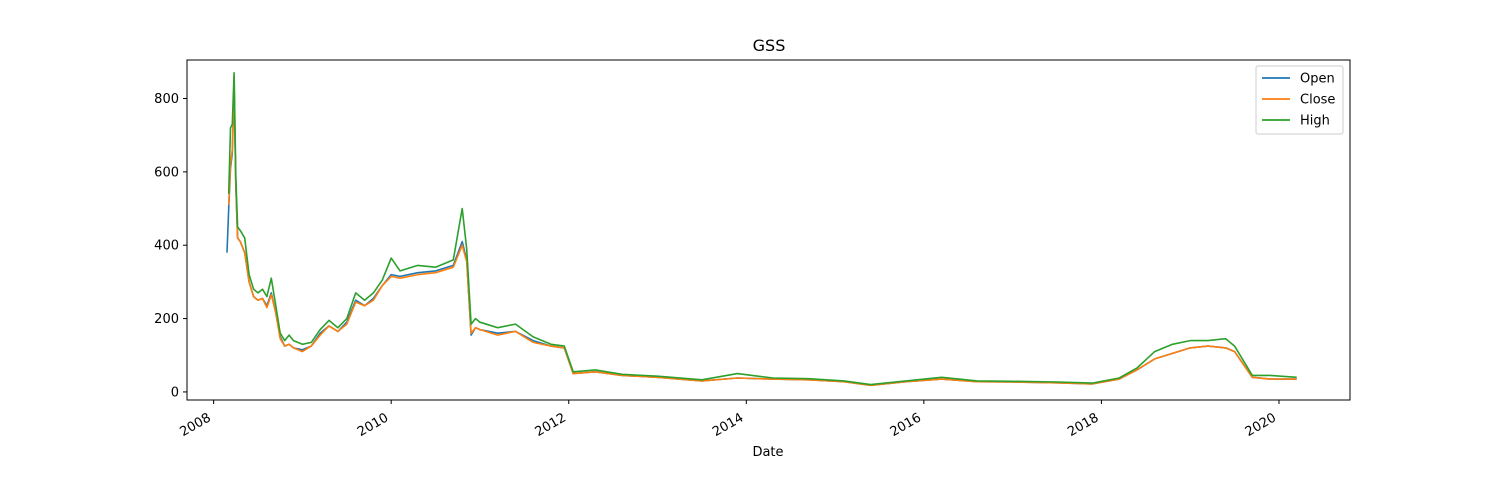 This screenshot has width=1500, height=500. I want to click on y-axis: 0 200 400 600 800, so click(170, 246).